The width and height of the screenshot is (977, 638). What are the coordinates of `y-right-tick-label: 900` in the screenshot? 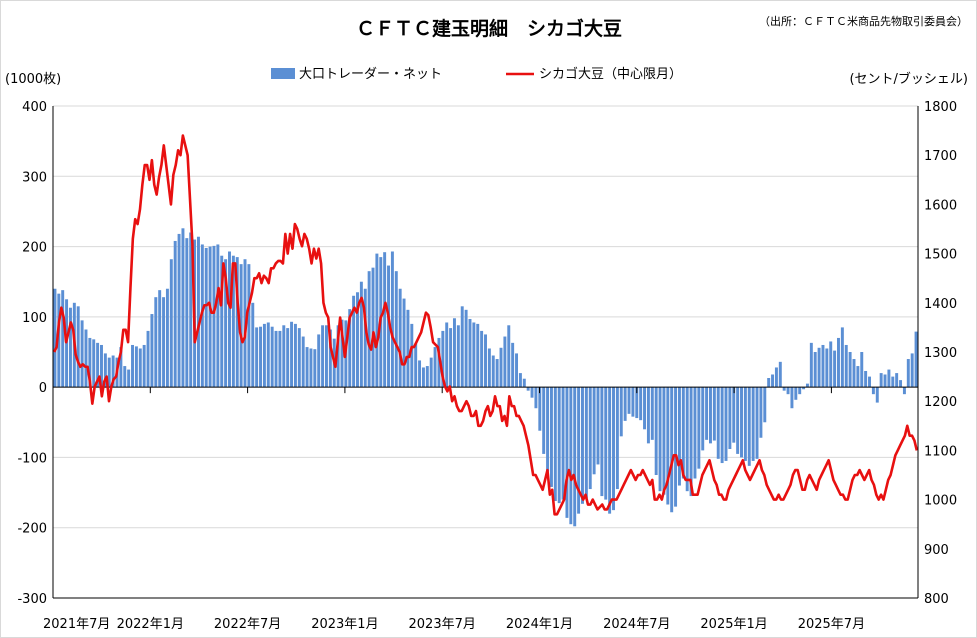 It's located at (936, 550).